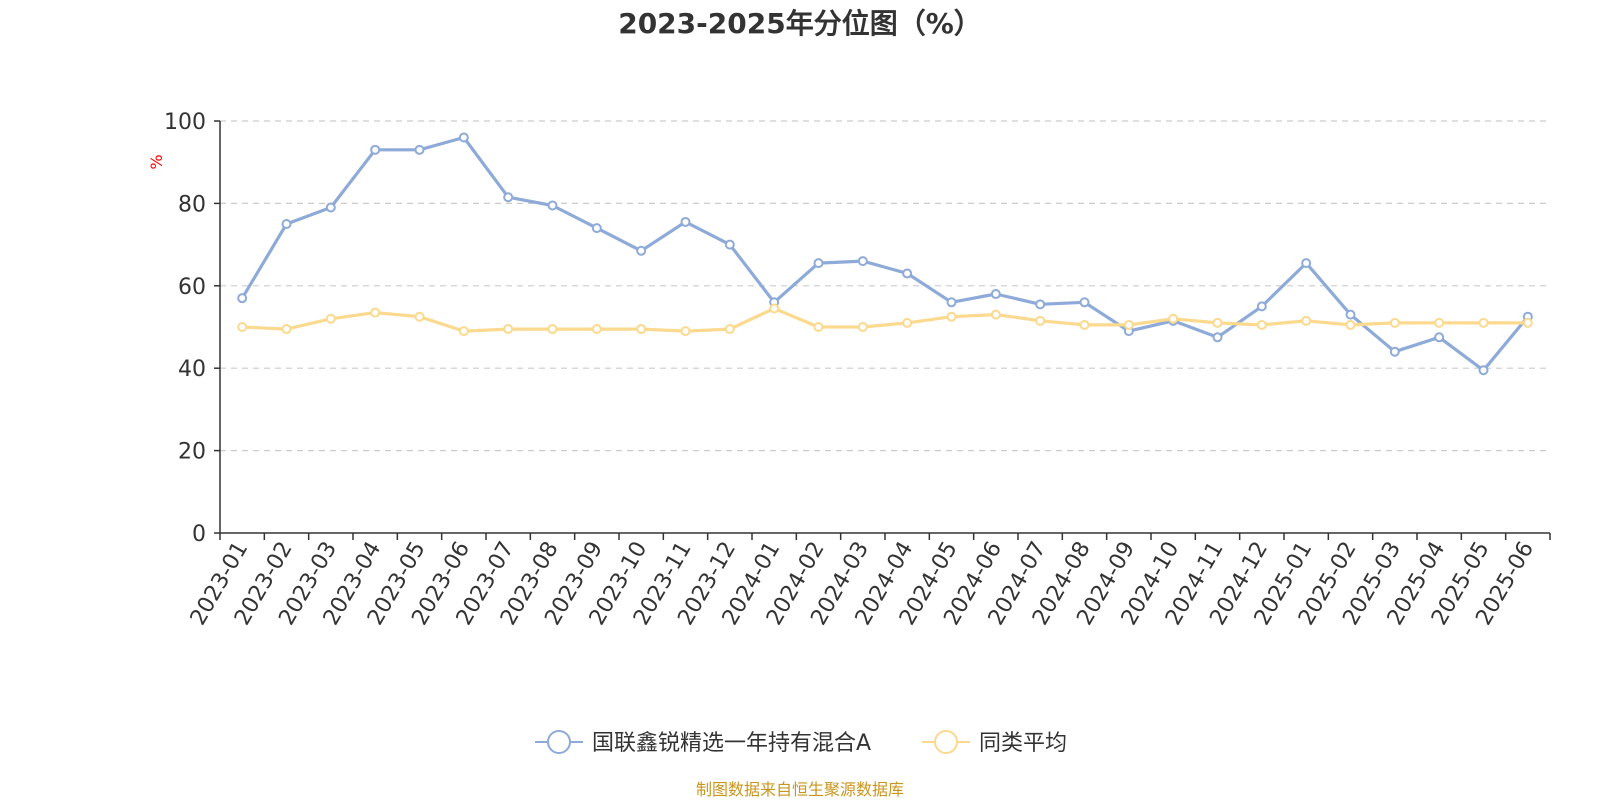 The image size is (1600, 800). I want to click on legend-label: 同类平均, so click(1023, 743).